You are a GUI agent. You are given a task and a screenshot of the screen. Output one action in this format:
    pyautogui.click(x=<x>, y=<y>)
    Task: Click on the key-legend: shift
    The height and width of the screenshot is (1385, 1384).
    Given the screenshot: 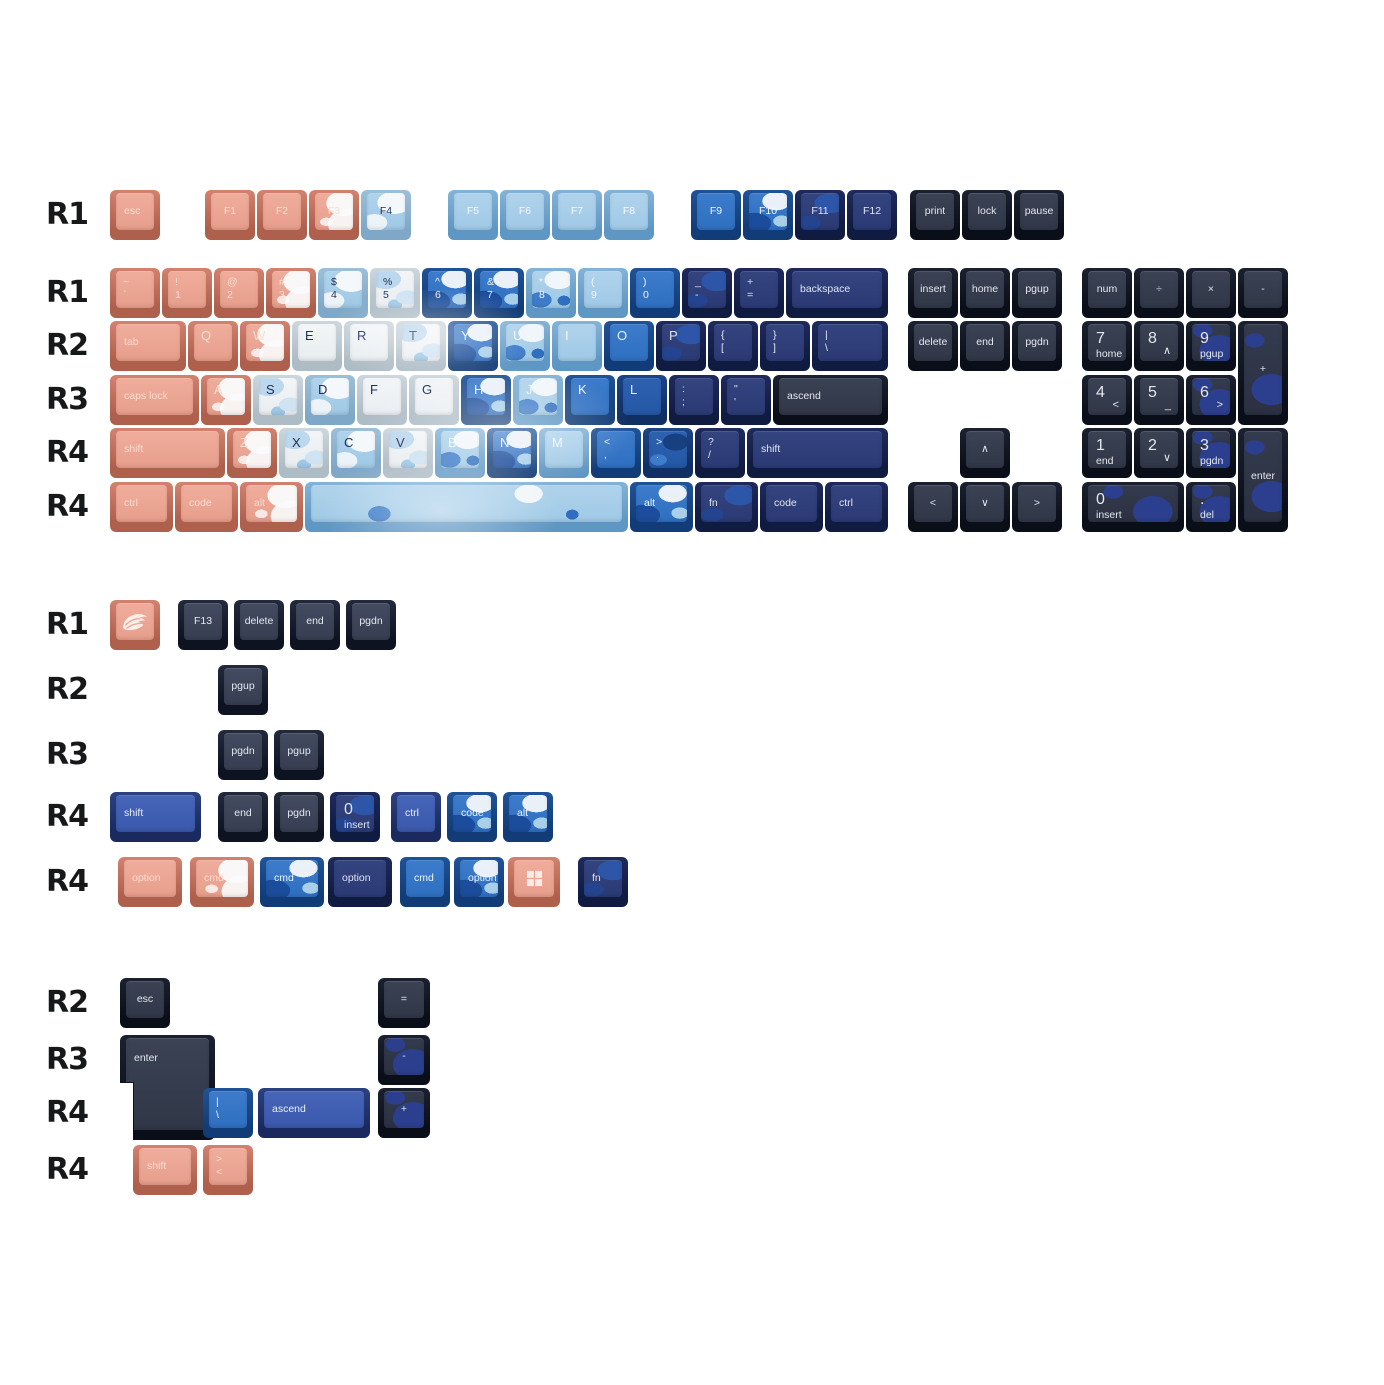 What is the action you would take?
    pyautogui.click(x=157, y=1166)
    